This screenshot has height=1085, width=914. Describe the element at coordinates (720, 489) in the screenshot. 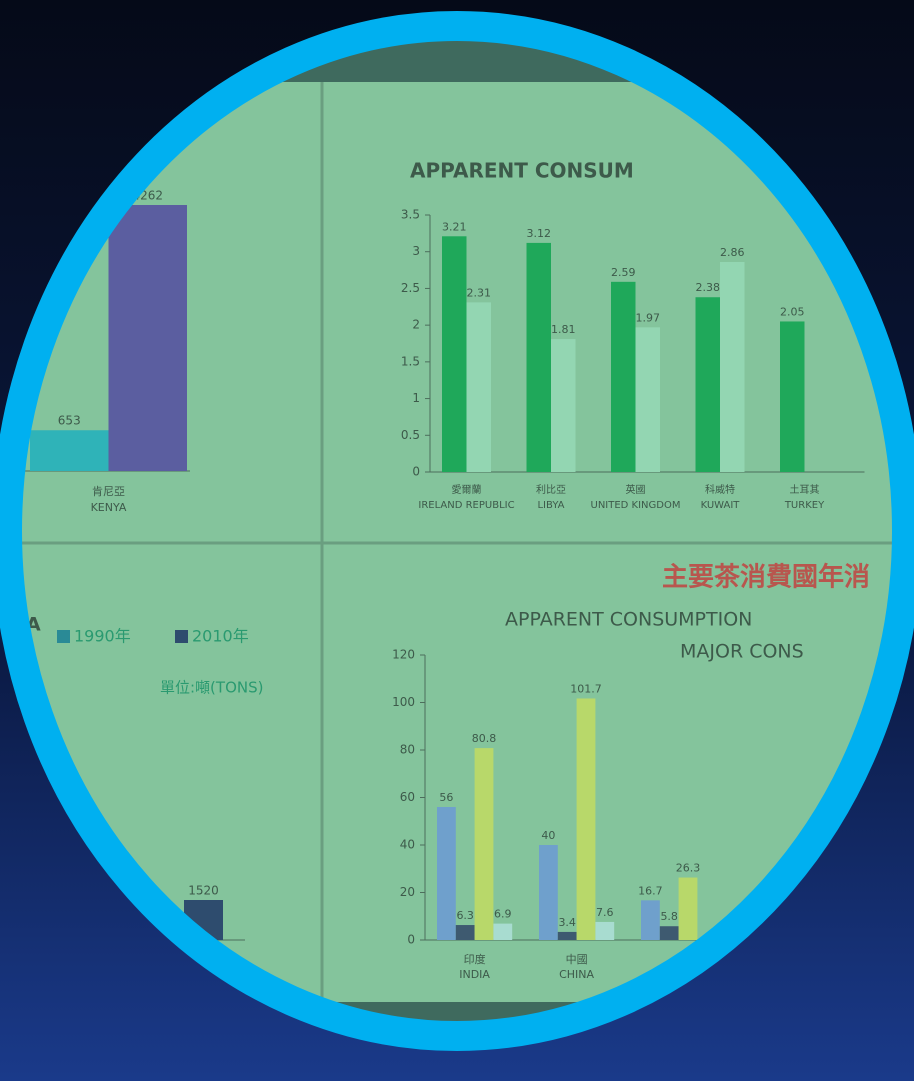

I see `x-tick-label: 科威特` at that location.